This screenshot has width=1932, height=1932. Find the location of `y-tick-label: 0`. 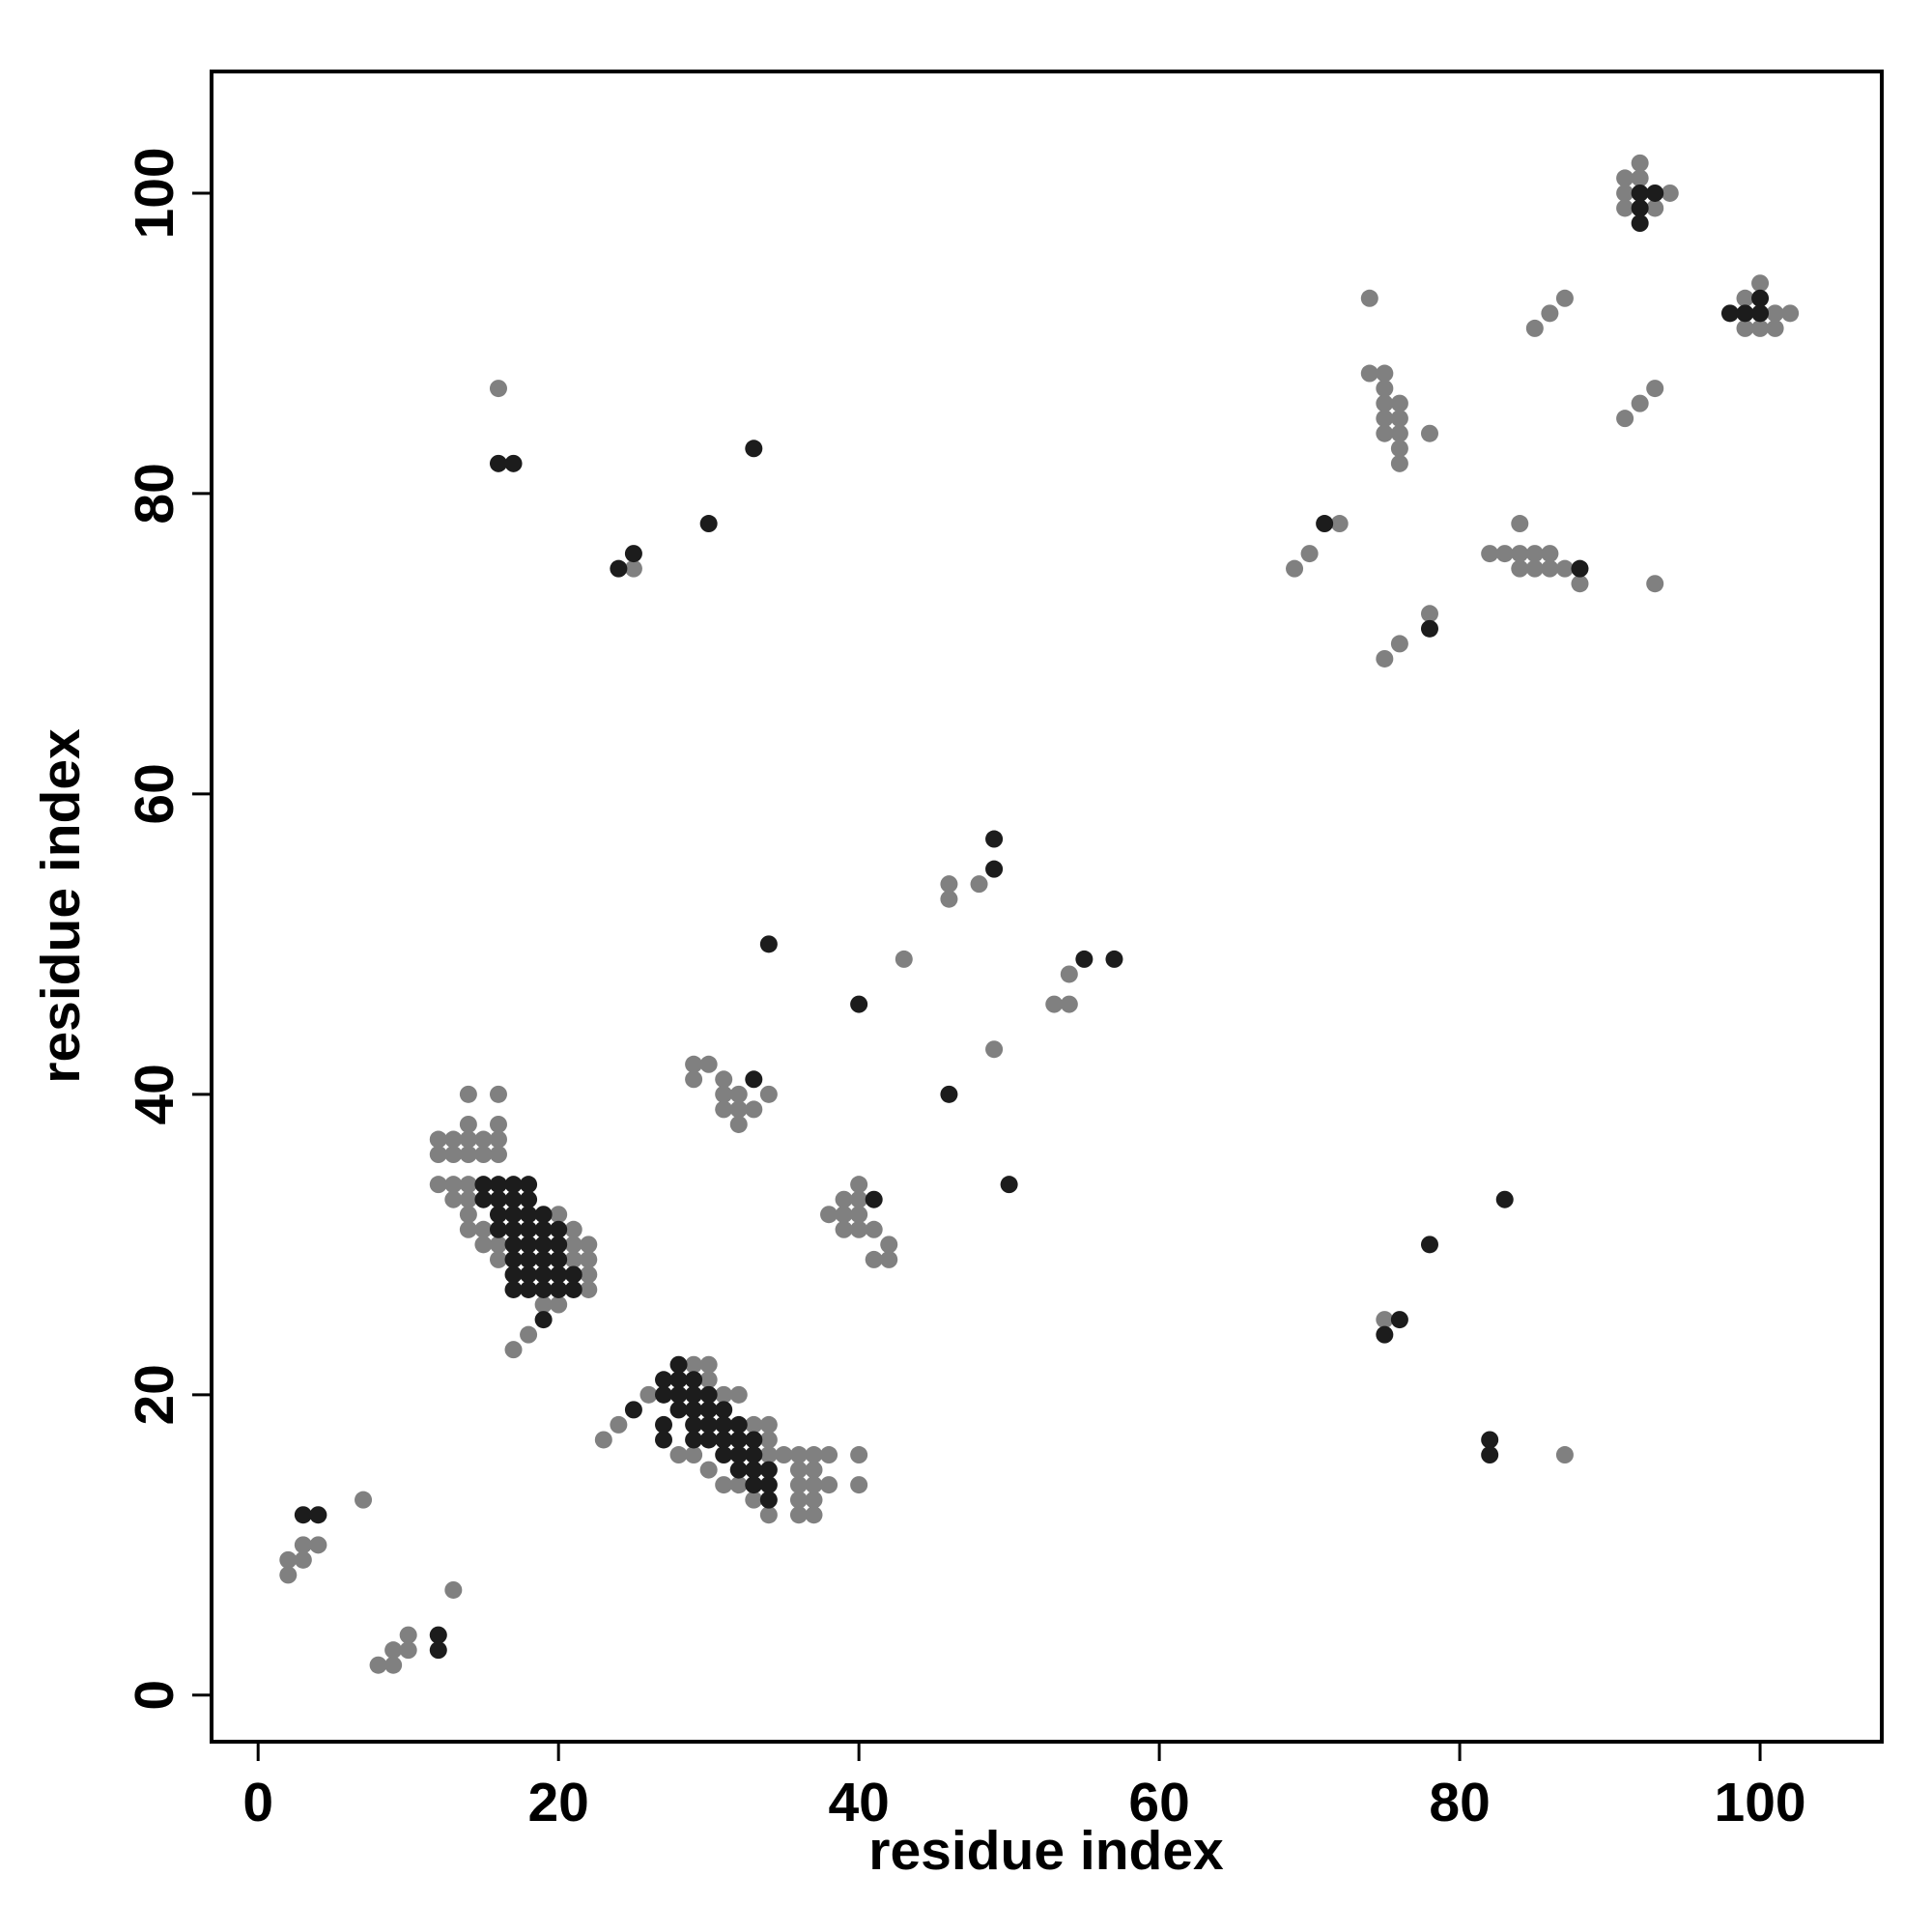

y-tick-label: 0 is located at coordinates (154, 1695).